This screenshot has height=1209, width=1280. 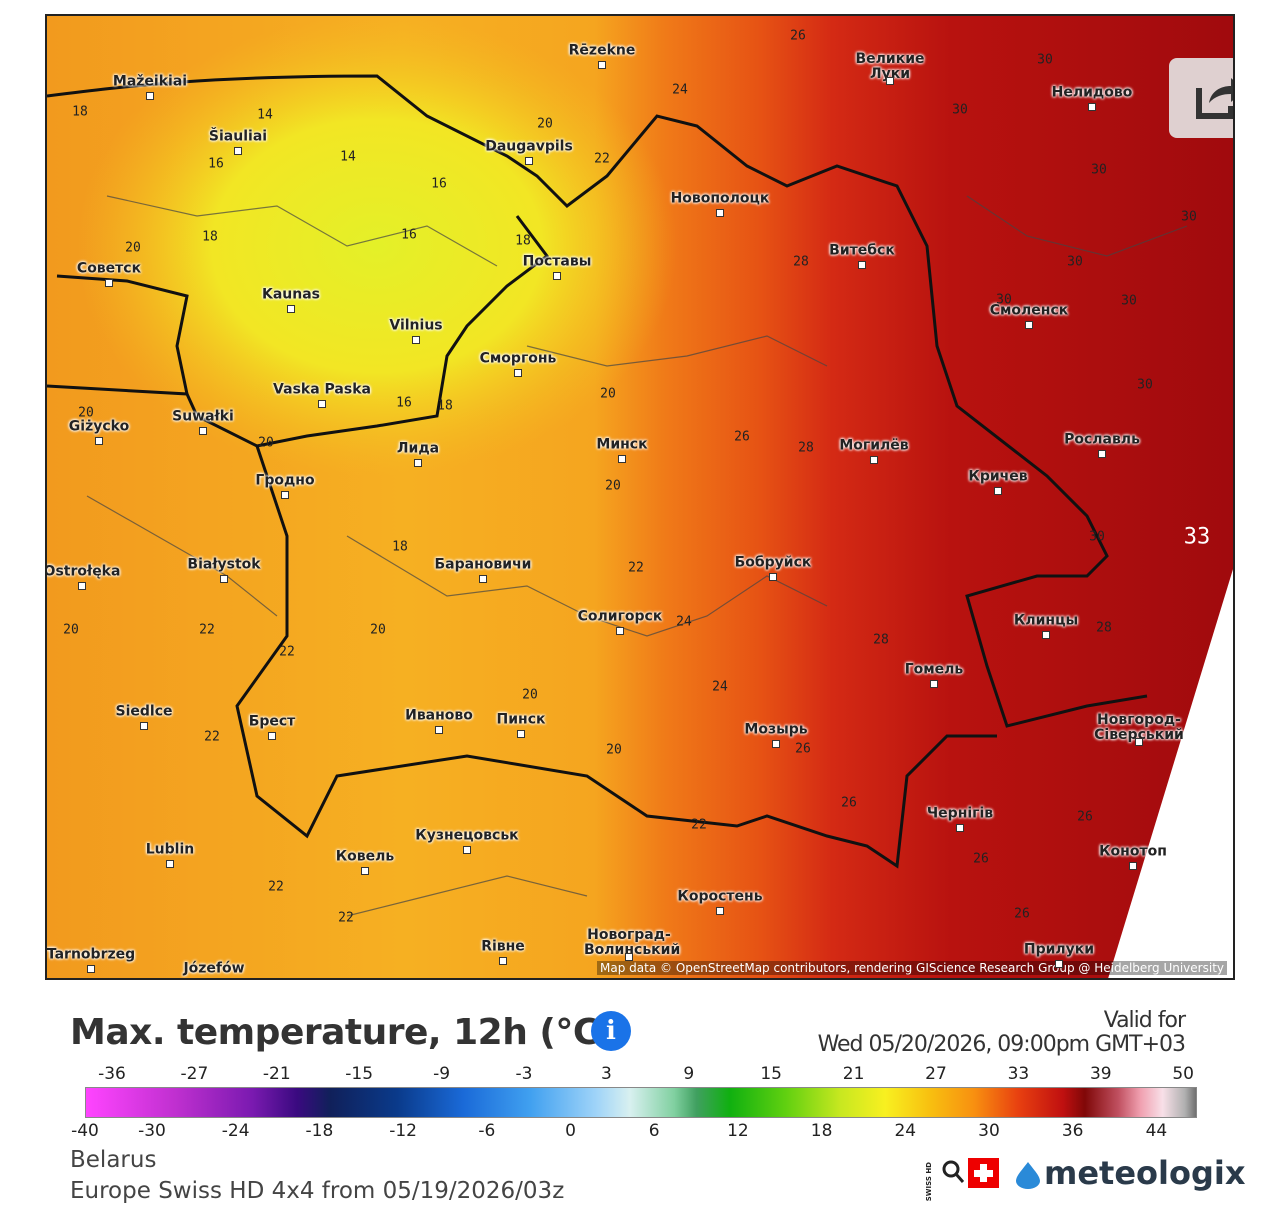 What do you see at coordinates (970, 1173) in the screenshot?
I see `logo-icons` at bounding box center [970, 1173].